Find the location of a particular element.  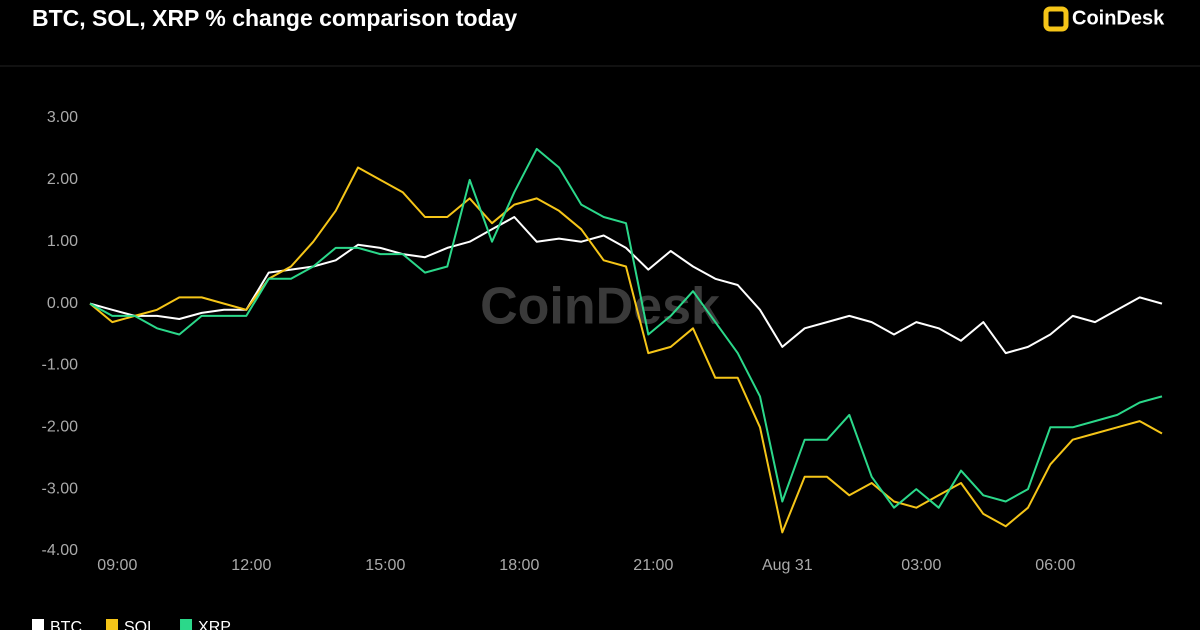

x-tick-label: 09:00 is located at coordinates (117, 565).